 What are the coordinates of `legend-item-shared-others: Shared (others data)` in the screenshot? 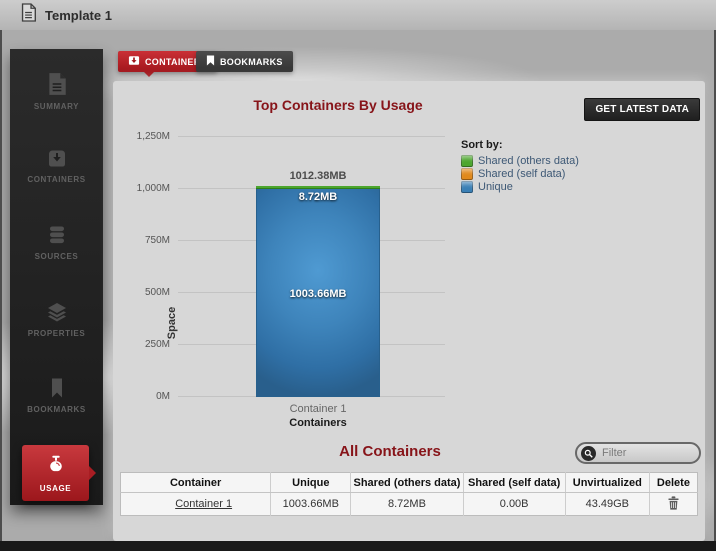 It's located at (520, 160).